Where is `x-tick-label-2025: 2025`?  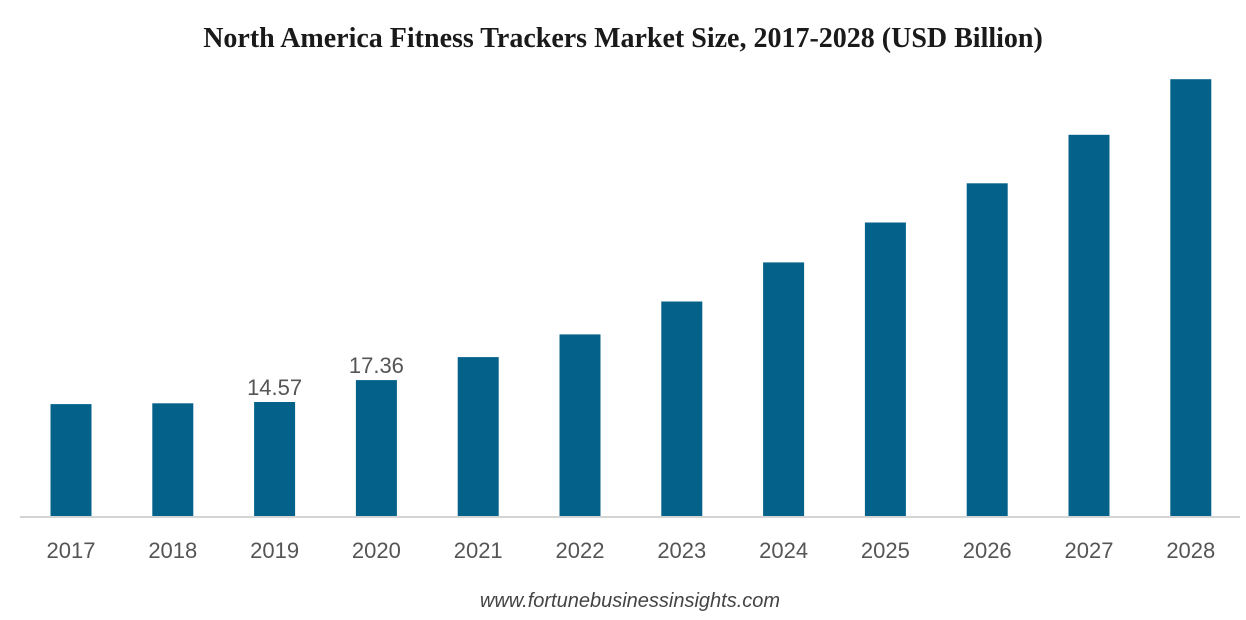
x-tick-label-2025: 2025 is located at coordinates (885, 550).